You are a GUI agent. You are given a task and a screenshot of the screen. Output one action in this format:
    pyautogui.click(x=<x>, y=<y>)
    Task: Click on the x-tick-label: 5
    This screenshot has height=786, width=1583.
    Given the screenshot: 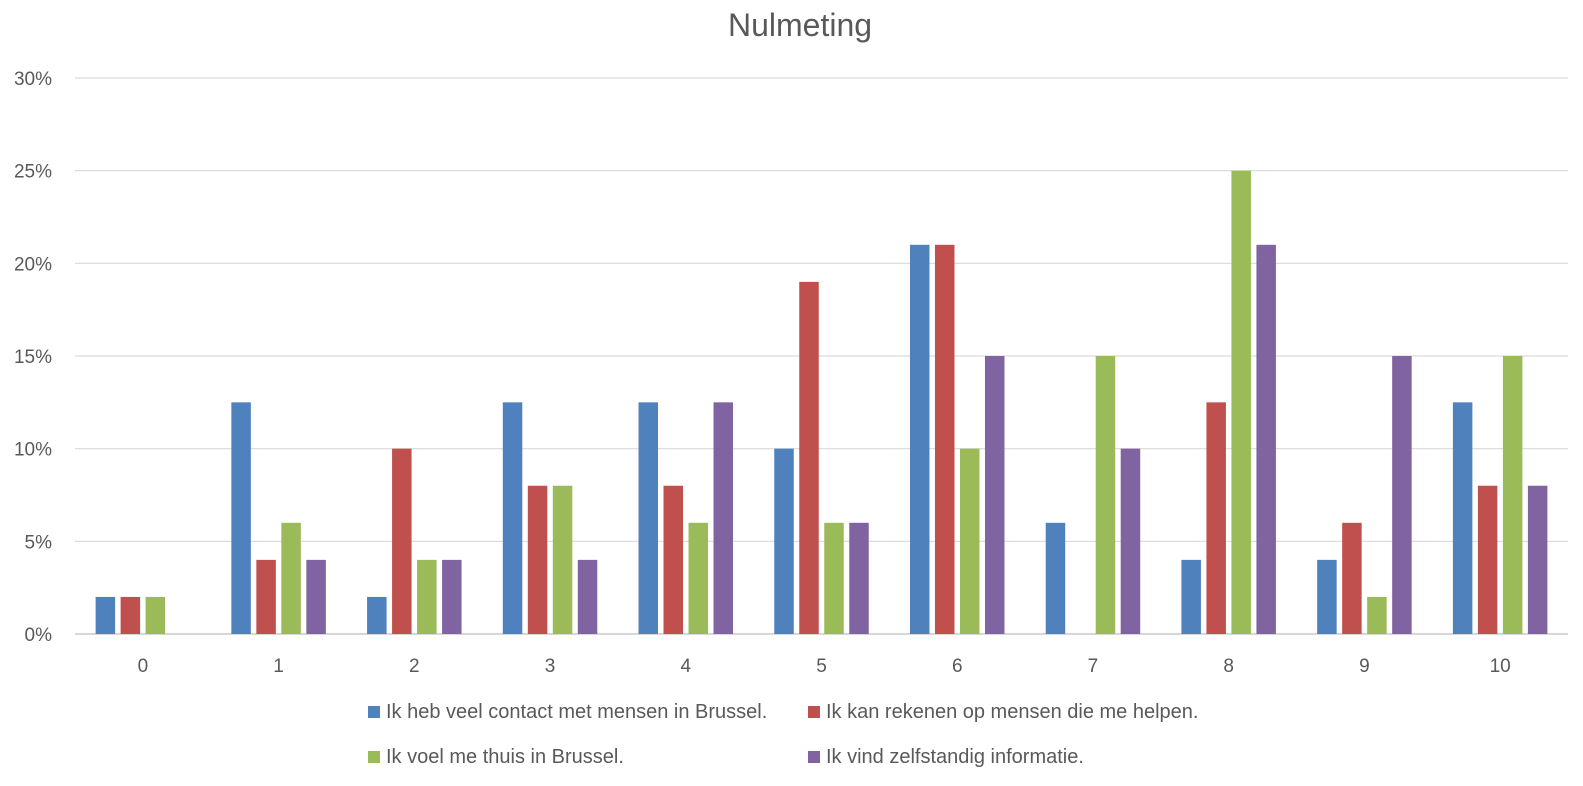 What is the action you would take?
    pyautogui.click(x=821, y=666)
    